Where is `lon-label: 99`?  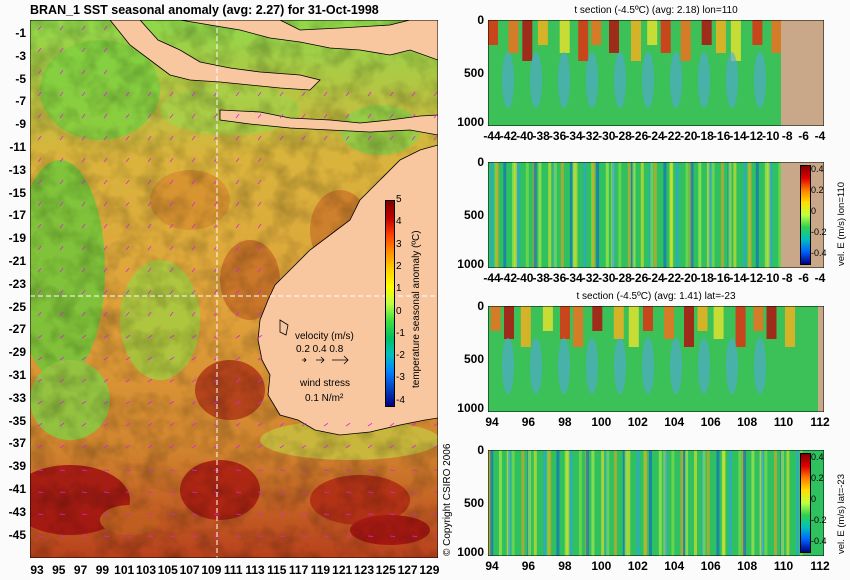
lon-label: 99 is located at coordinates (102, 570).